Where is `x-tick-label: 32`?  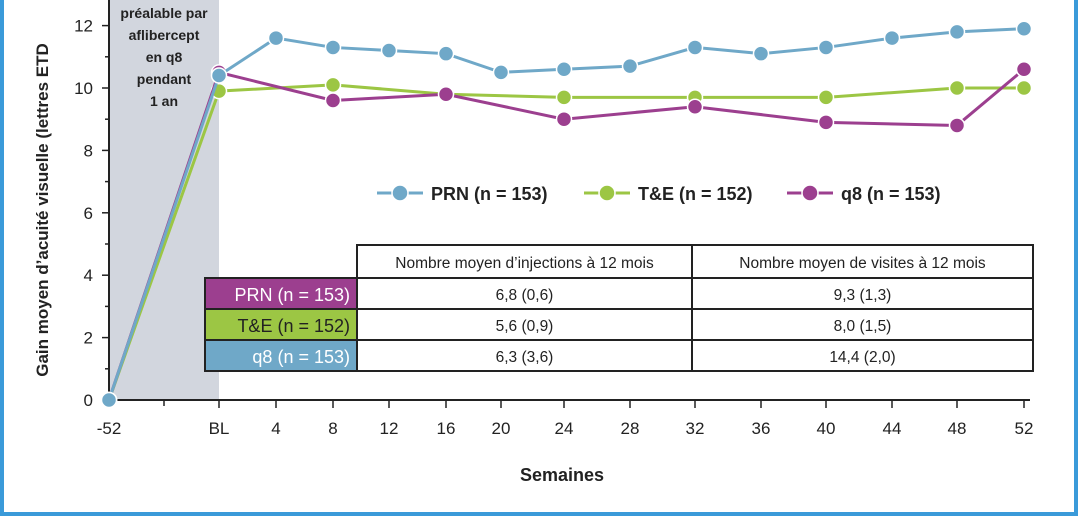
x-tick-label: 32 is located at coordinates (695, 428).